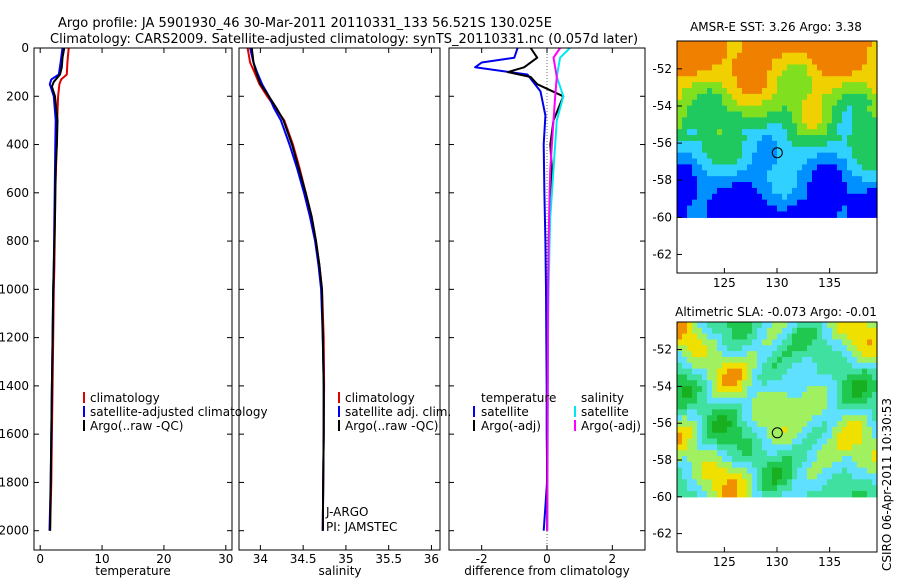 The image size is (900, 580). I want to click on y-tick-label: 600, so click(17, 193).